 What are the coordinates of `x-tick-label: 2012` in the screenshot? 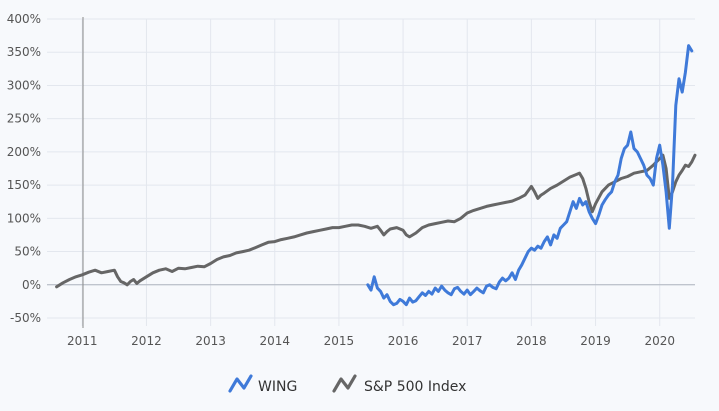 It's located at (146, 341).